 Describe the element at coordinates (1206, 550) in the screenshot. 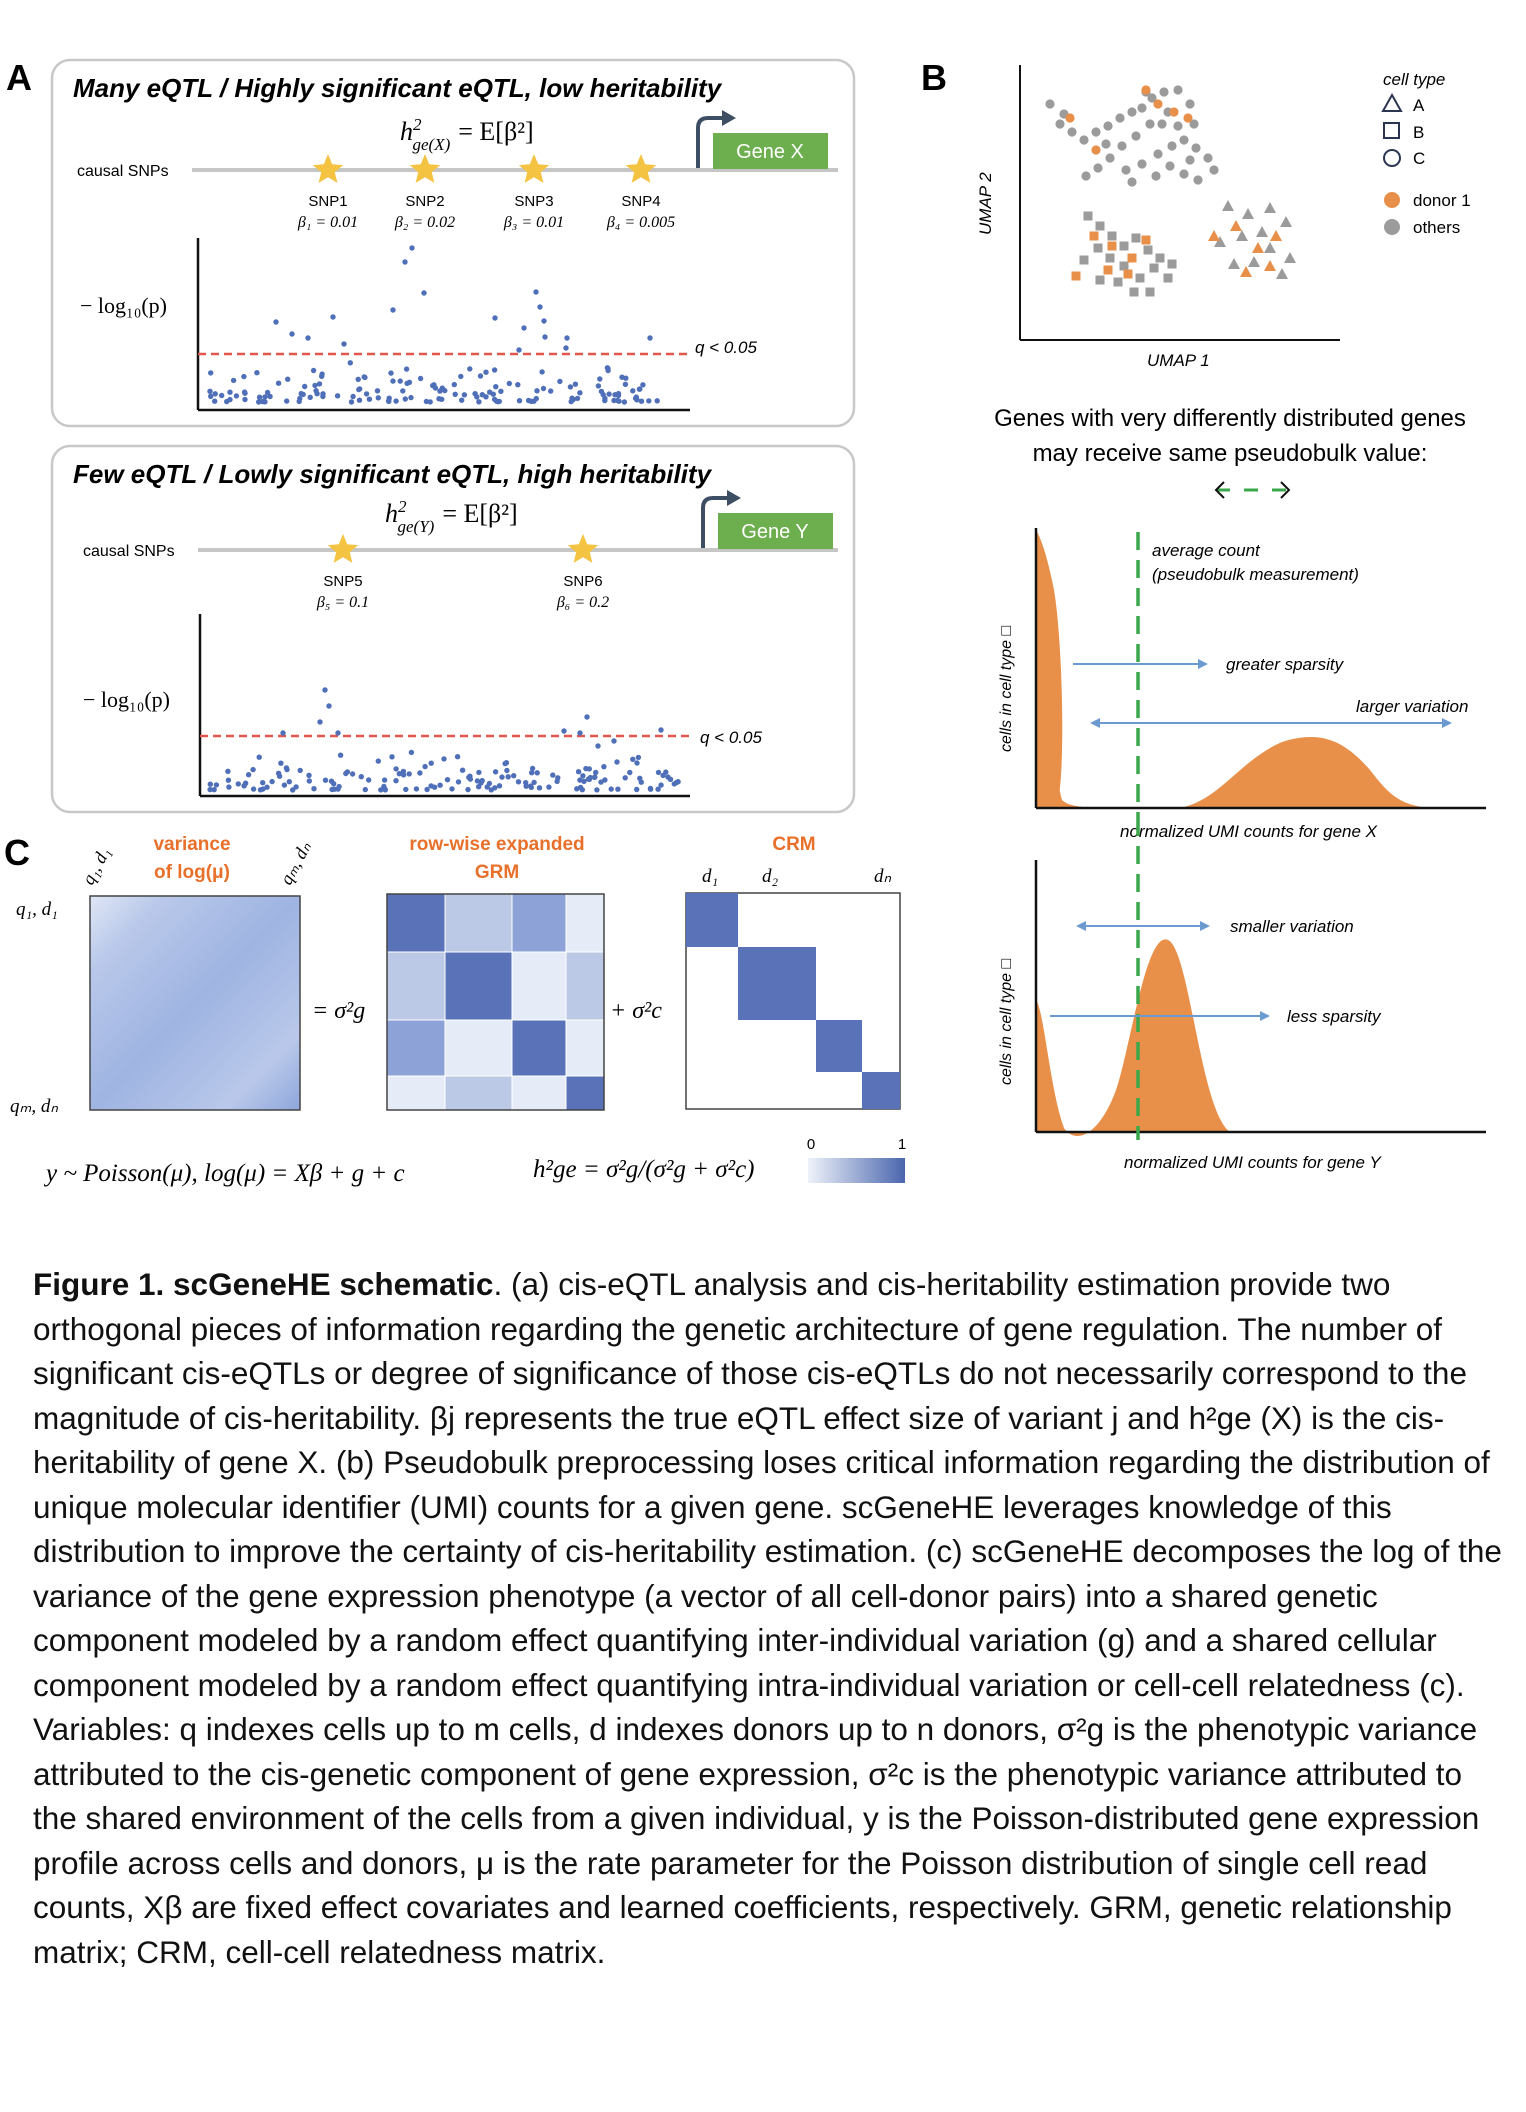

I see `avg-count-label-1: average count` at that location.